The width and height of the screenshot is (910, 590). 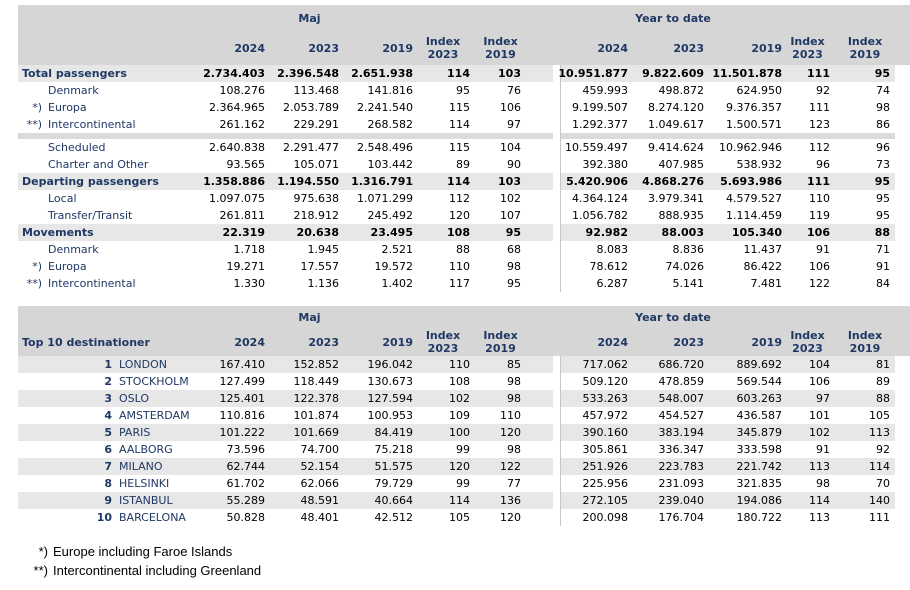 I want to click on value-cell: 122.378, so click(x=316, y=398).